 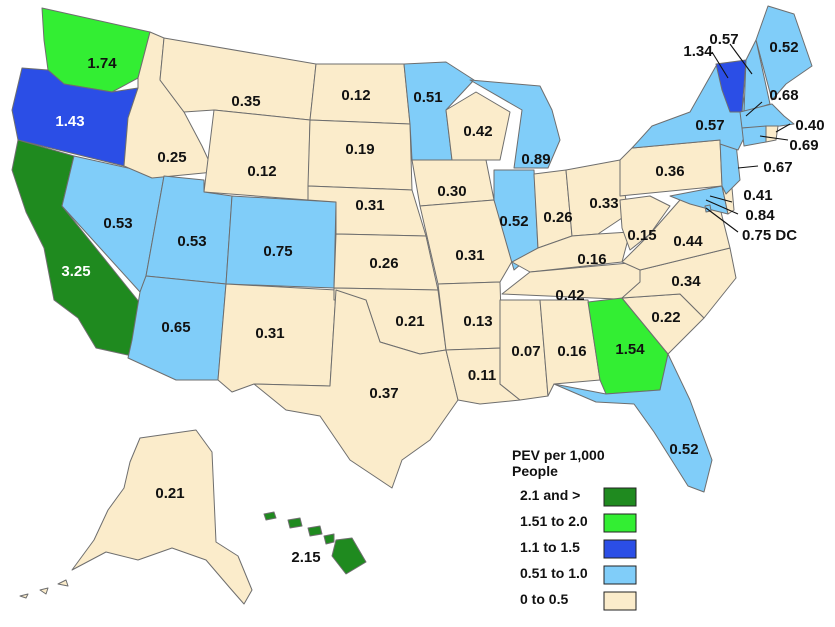 I want to click on legend-label-1: 1.51 to 2.0, so click(x=554, y=521).